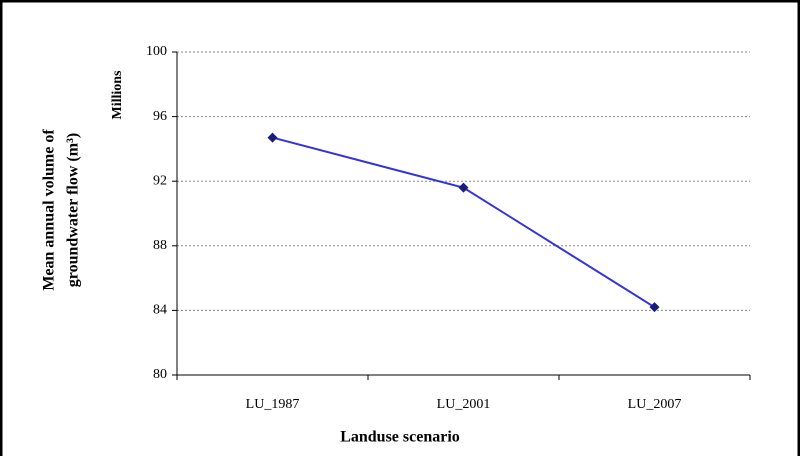 The width and height of the screenshot is (800, 456). What do you see at coordinates (73, 210) in the screenshot?
I see `y-axis-title: groundwater flow (m³)` at bounding box center [73, 210].